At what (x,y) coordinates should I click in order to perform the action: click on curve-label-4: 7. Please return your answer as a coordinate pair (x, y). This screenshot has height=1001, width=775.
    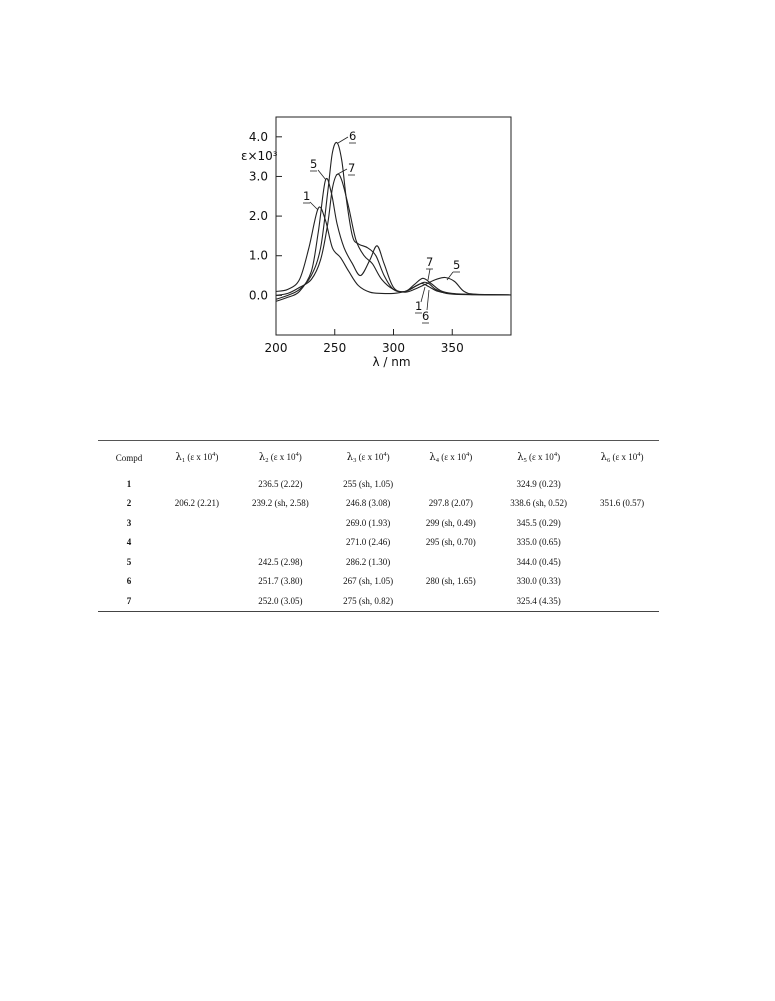
    Looking at the image, I should click on (429, 262).